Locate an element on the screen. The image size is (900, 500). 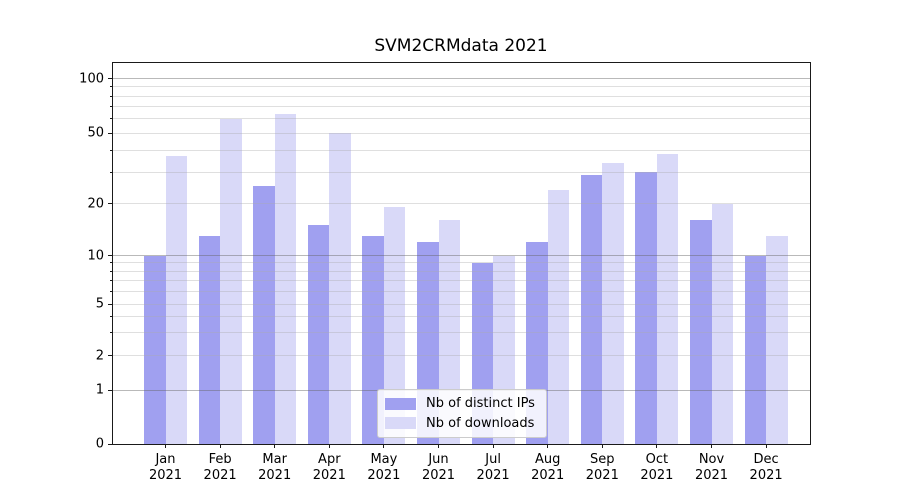
x-tick-label-dec: Dec 2021 is located at coordinates (766, 467).